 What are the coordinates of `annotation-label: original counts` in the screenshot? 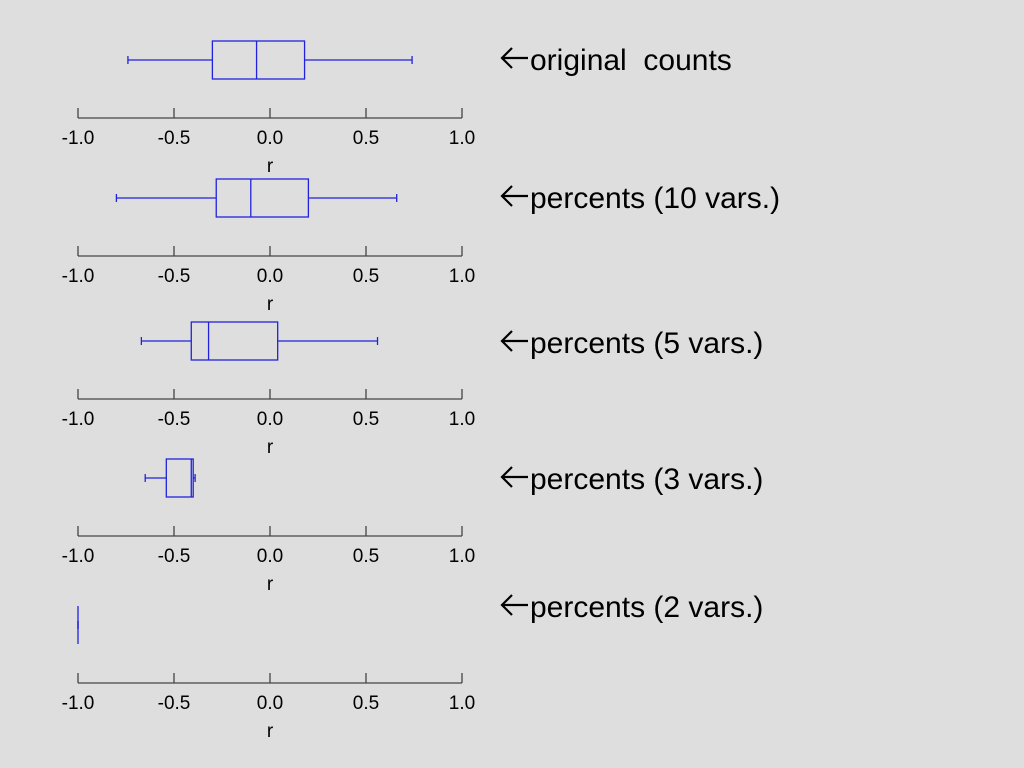 It's located at (631, 60).